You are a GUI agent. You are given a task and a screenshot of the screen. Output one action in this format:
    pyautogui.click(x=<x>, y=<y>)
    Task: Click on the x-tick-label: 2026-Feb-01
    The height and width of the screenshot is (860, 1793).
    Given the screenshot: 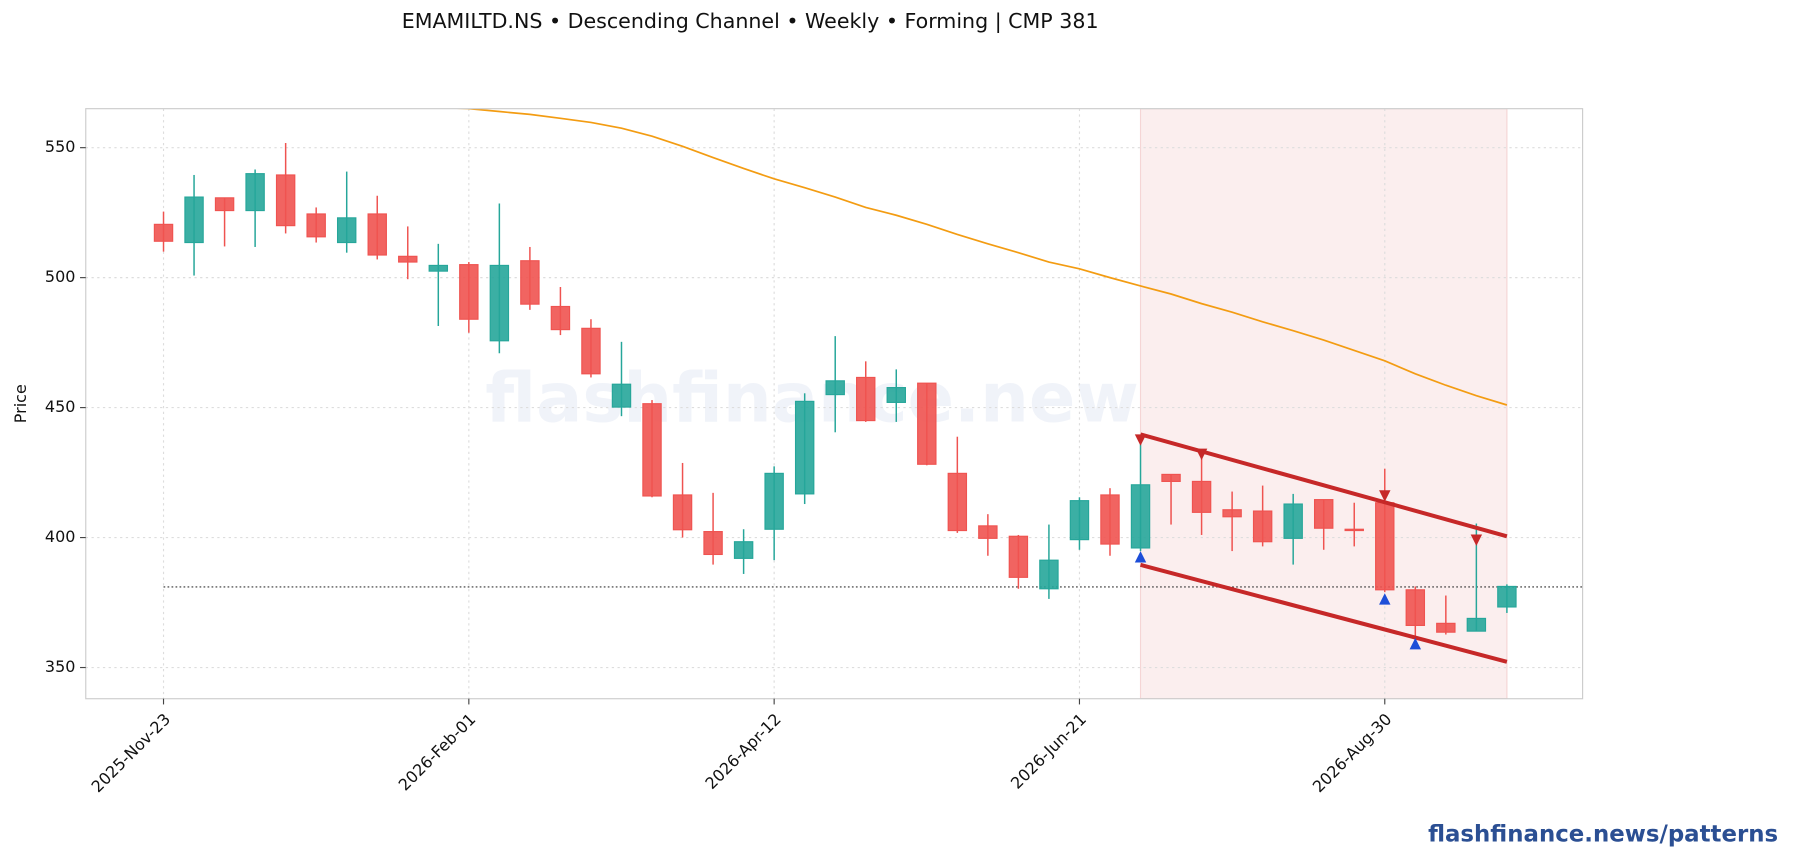 What is the action you would take?
    pyautogui.click(x=437, y=752)
    